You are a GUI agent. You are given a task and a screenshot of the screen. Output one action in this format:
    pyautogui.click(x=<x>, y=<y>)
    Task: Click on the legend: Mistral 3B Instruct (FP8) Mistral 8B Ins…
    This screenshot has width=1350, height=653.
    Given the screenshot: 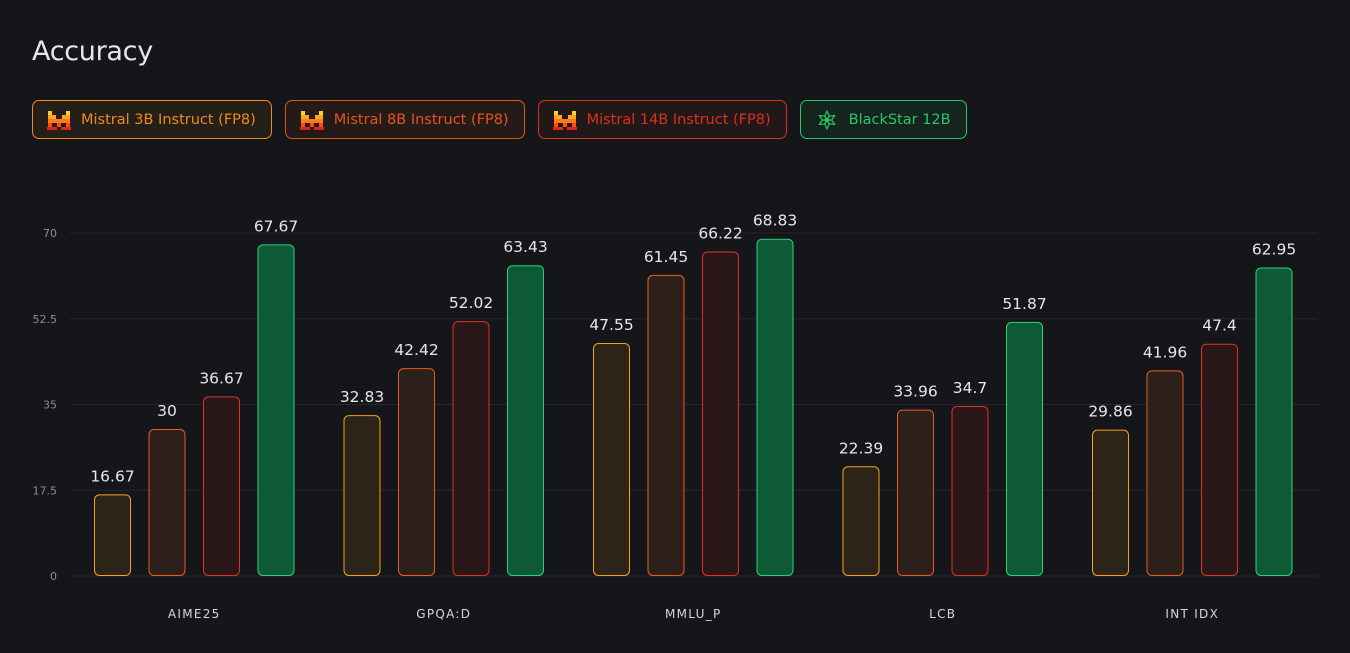 What is the action you would take?
    pyautogui.click(x=499, y=119)
    